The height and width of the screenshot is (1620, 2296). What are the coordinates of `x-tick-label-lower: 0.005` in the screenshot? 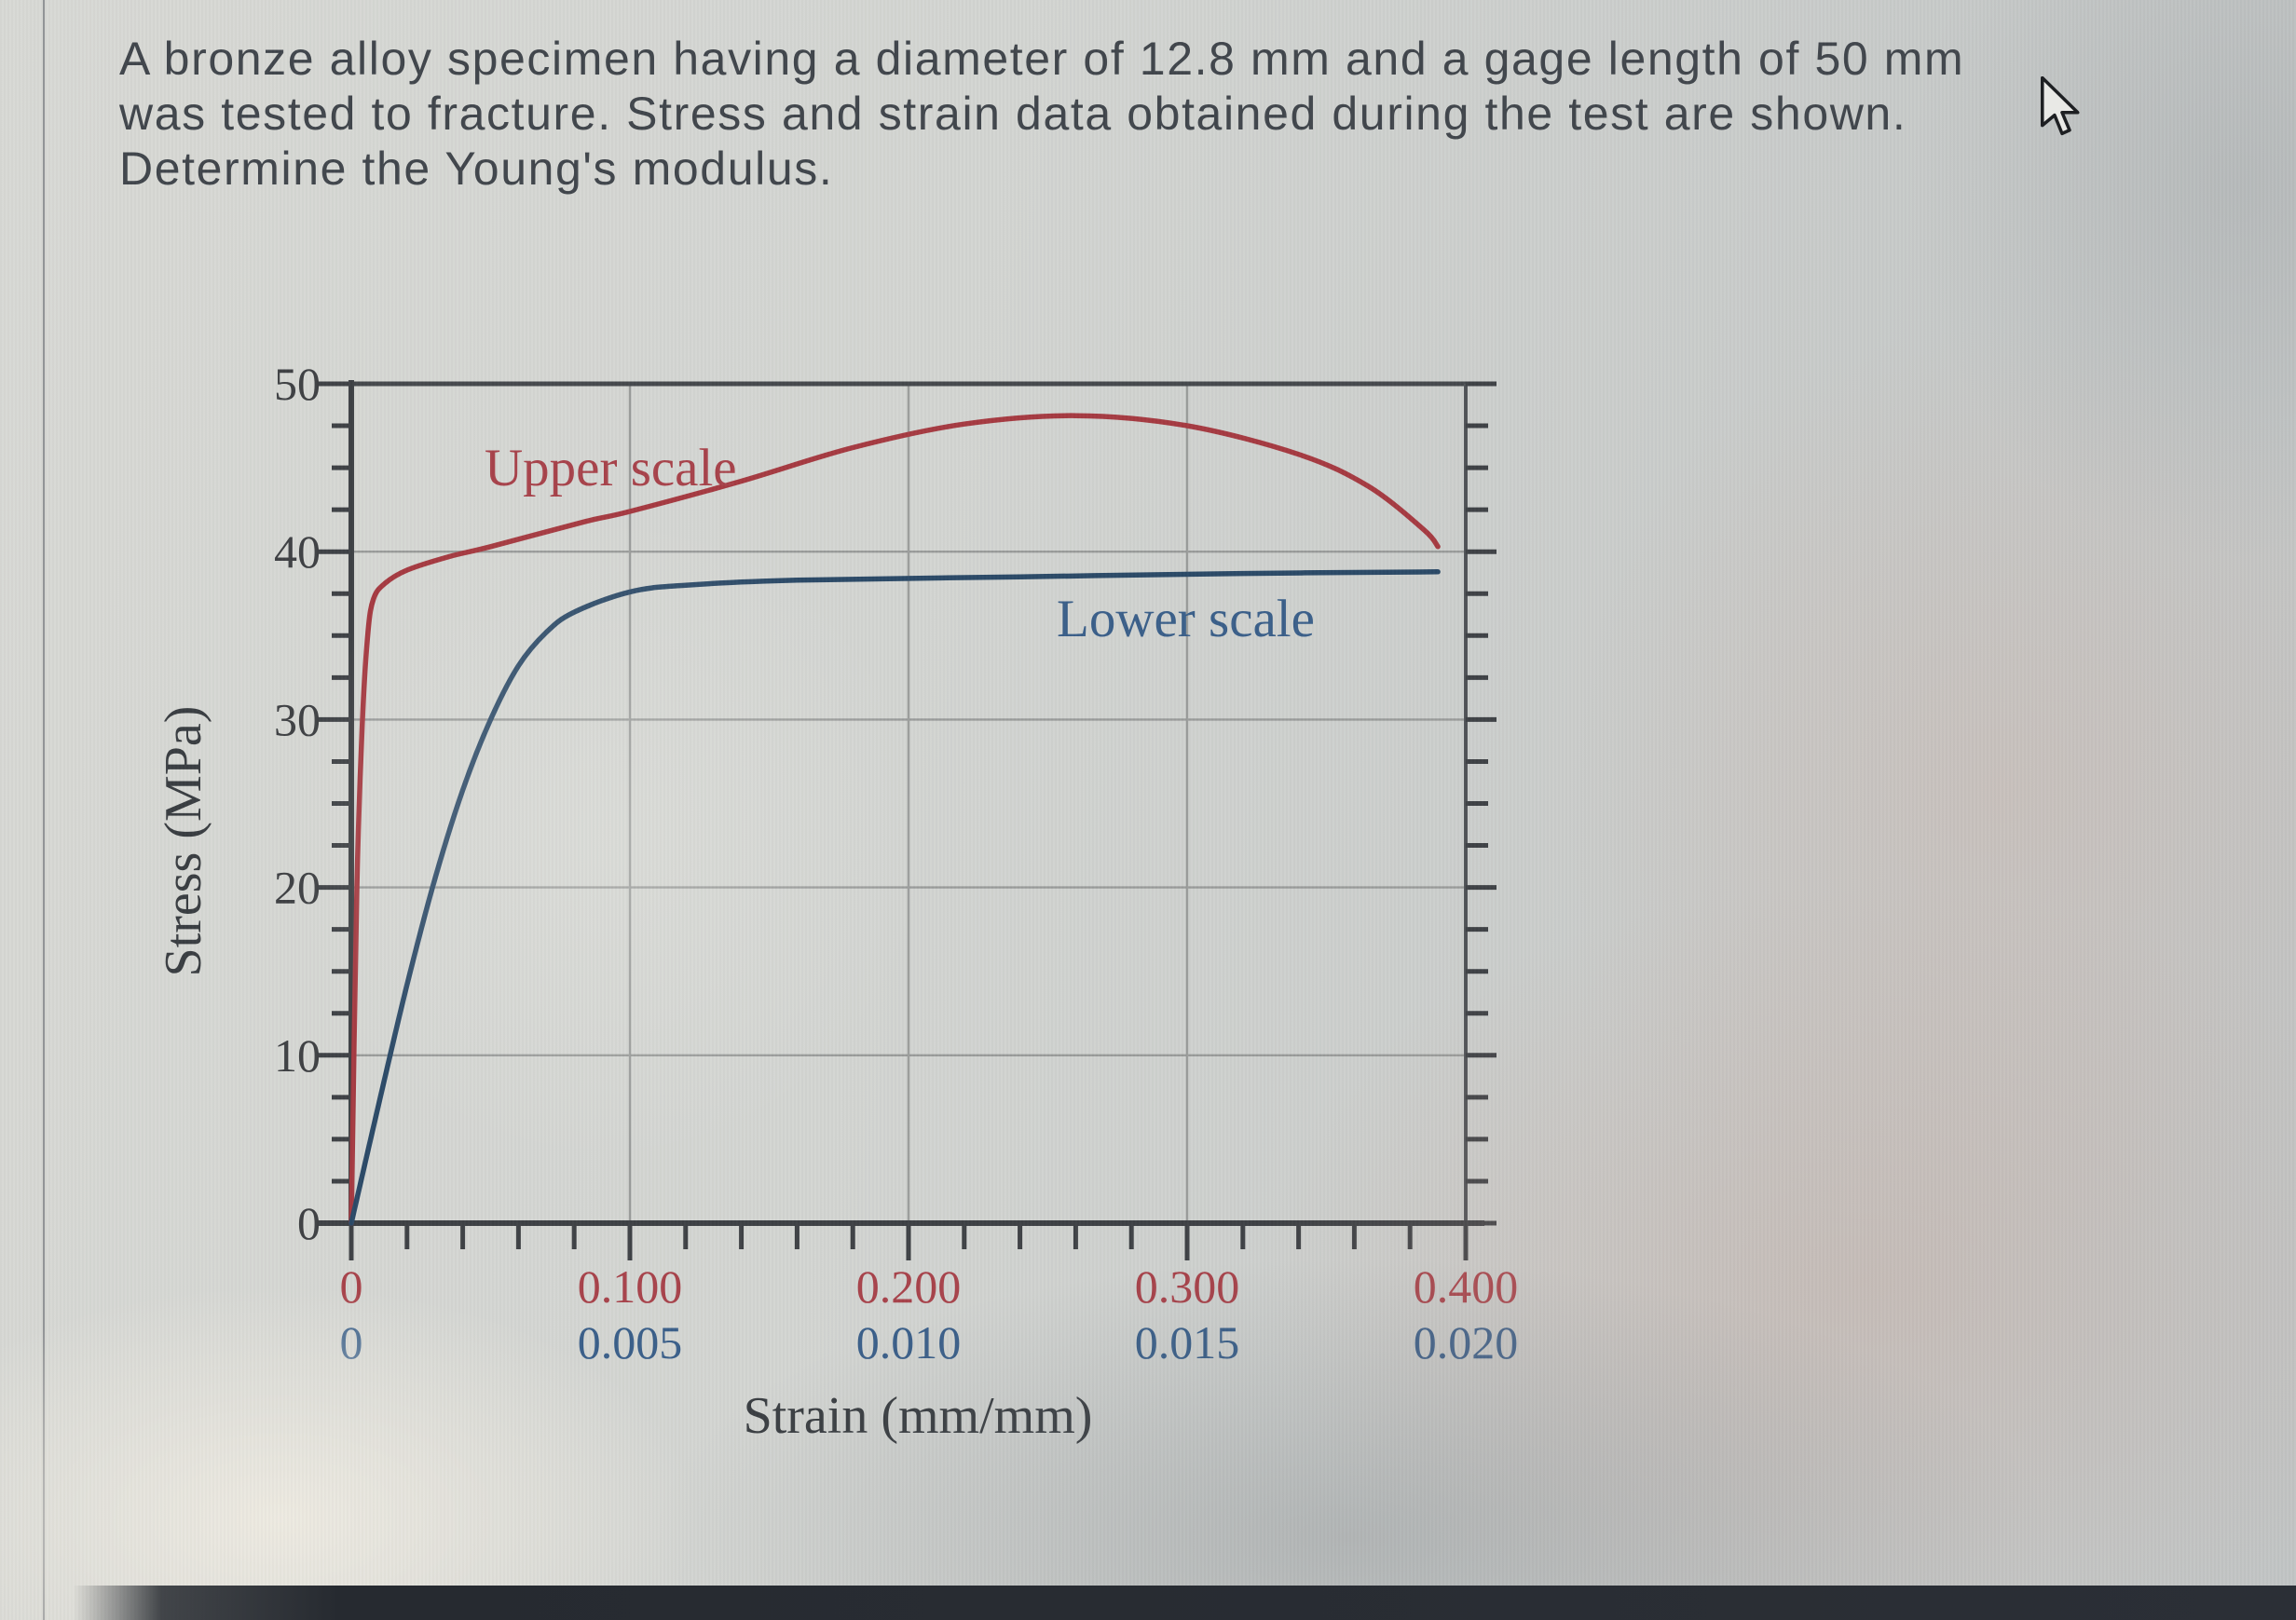 It's located at (630, 1342).